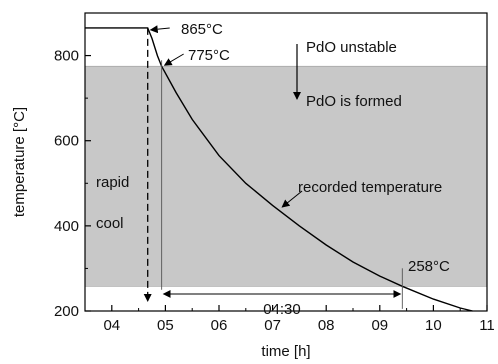  What do you see at coordinates (487, 325) in the screenshot?
I see `x-tick-label: 11` at bounding box center [487, 325].